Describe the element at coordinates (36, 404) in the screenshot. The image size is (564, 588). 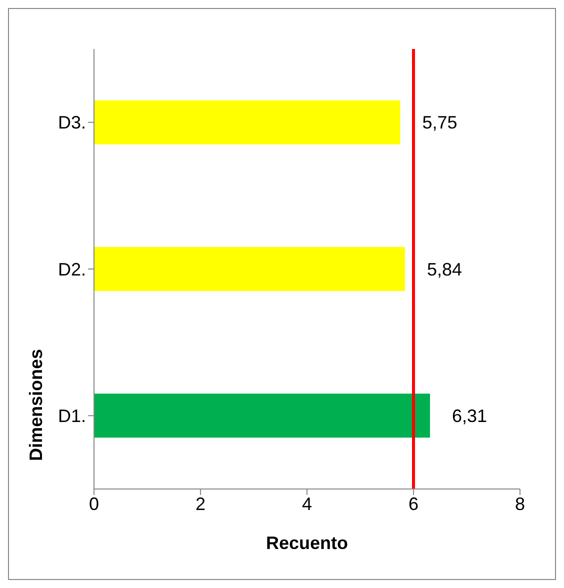
I see `y-axis-title: Dimensiones` at that location.